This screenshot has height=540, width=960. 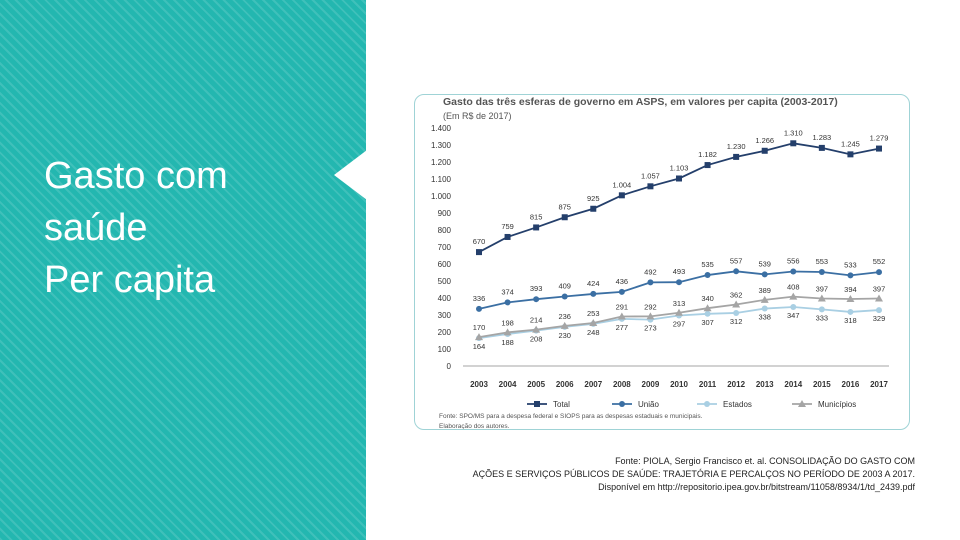 I want to click on data-label: 424, so click(x=593, y=283).